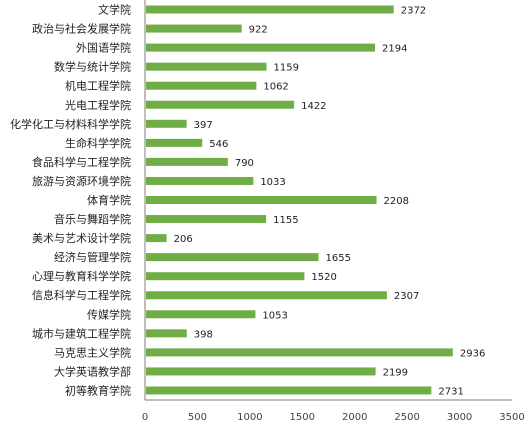 The image size is (529, 435). Describe the element at coordinates (114, 10) in the screenshot. I see `category-label: 文学院` at that location.